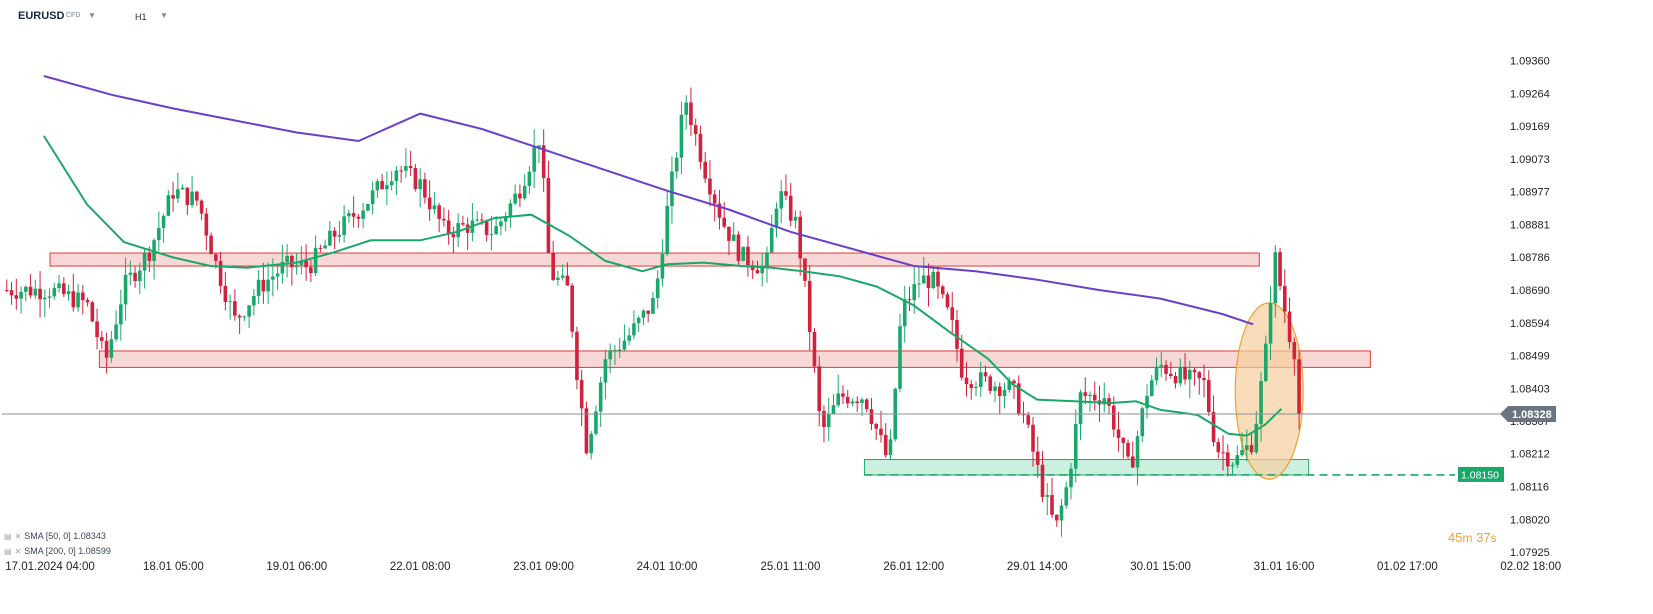  What do you see at coordinates (1530, 356) in the screenshot?
I see `y-tick-label: 1.08499` at bounding box center [1530, 356].